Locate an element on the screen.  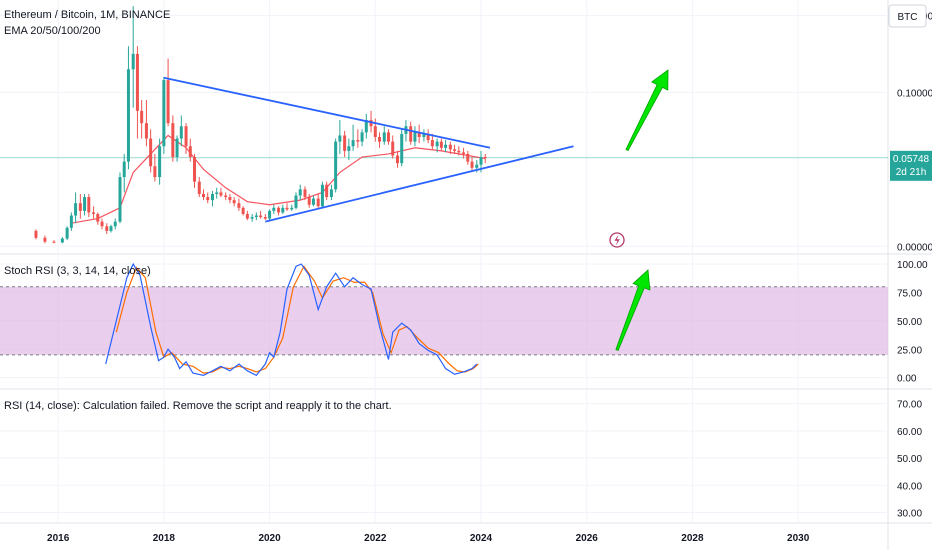
stoch-rsi-legend: Stoch RSI (3, 3, 14, 14, close) is located at coordinates (77, 271).